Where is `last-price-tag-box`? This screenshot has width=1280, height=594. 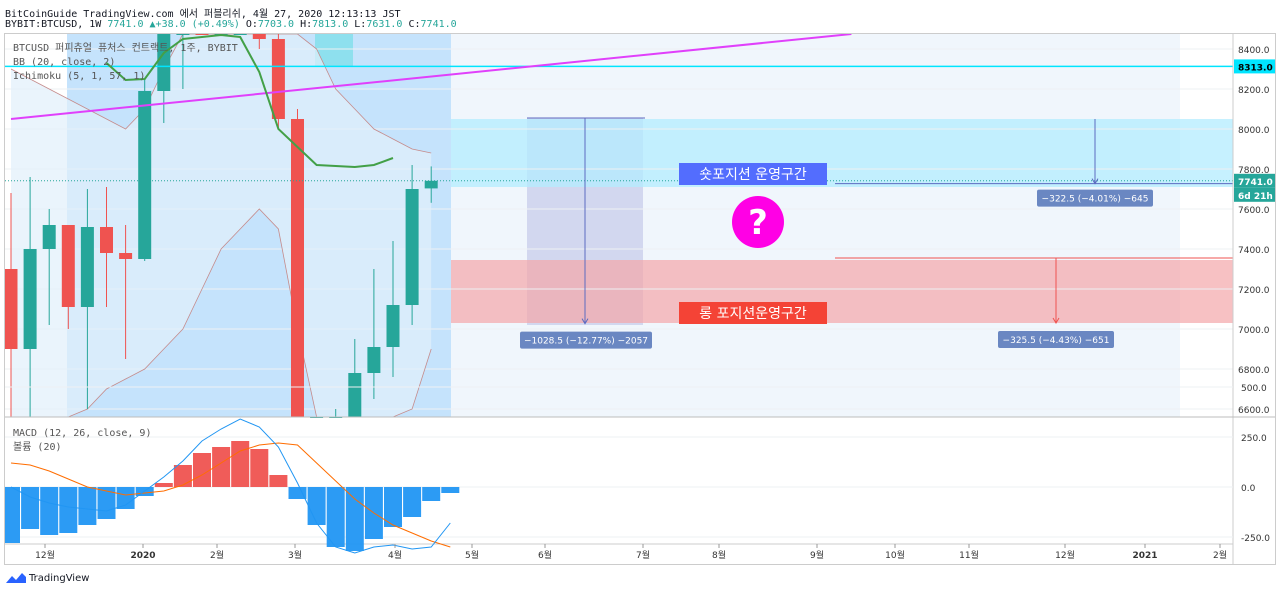
last-price-tag-box is located at coordinates (1254, 180).